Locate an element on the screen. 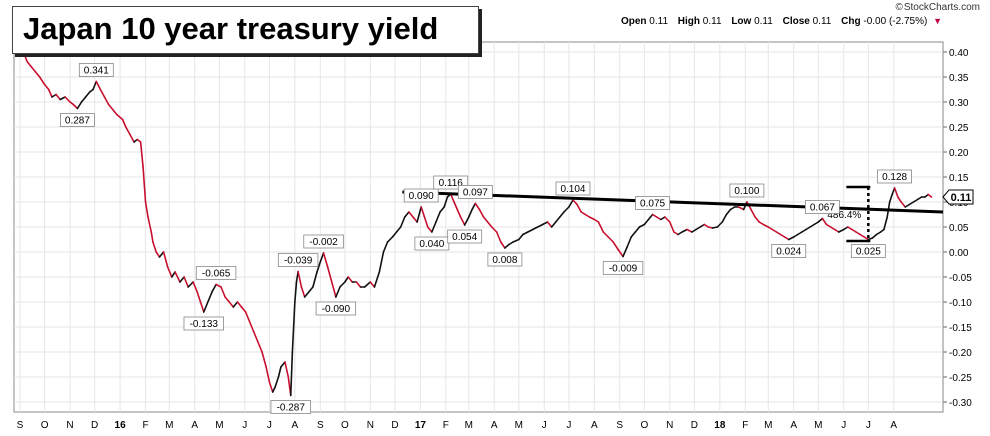  data-label-0.008: 0.008 is located at coordinates (505, 259).